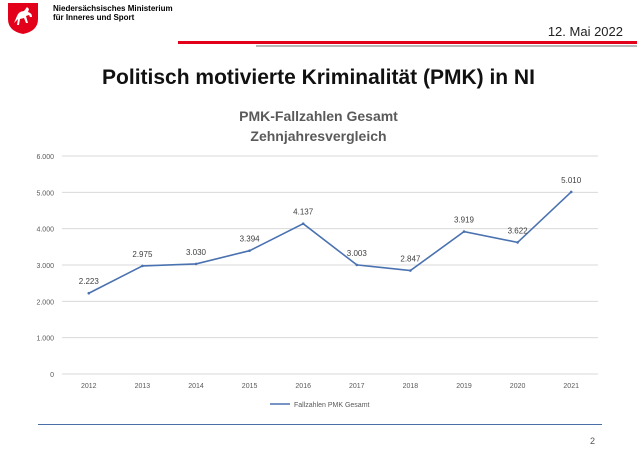  Describe the element at coordinates (142, 254) in the screenshot. I see `data-label: 2.975` at that location.